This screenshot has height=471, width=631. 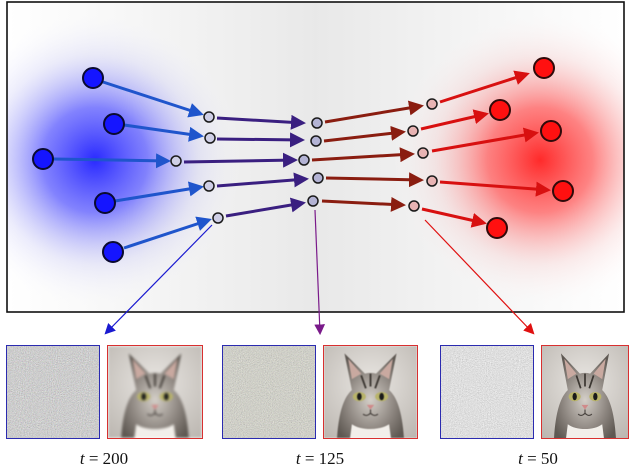 What do you see at coordinates (132, 165) in the screenshot?
I see `arrows-source-to-stage1` at bounding box center [132, 165].